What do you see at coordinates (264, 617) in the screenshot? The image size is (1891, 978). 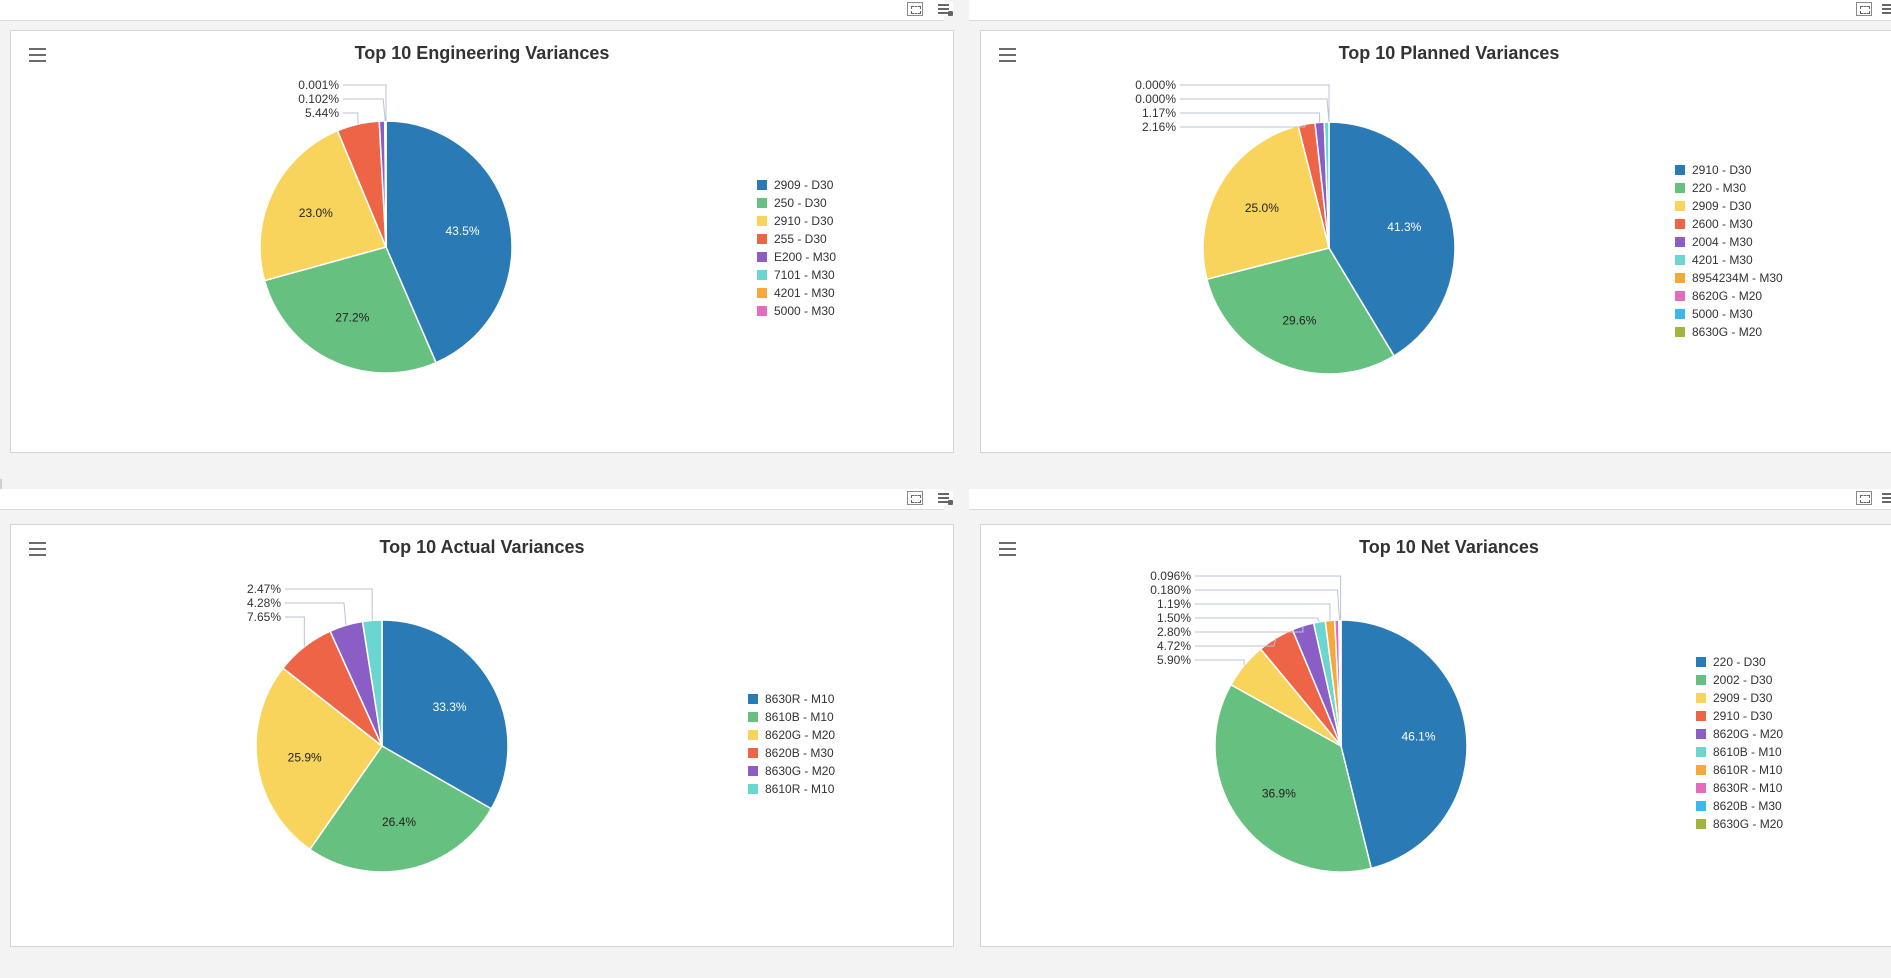 I see `data-label: 7.65%` at bounding box center [264, 617].